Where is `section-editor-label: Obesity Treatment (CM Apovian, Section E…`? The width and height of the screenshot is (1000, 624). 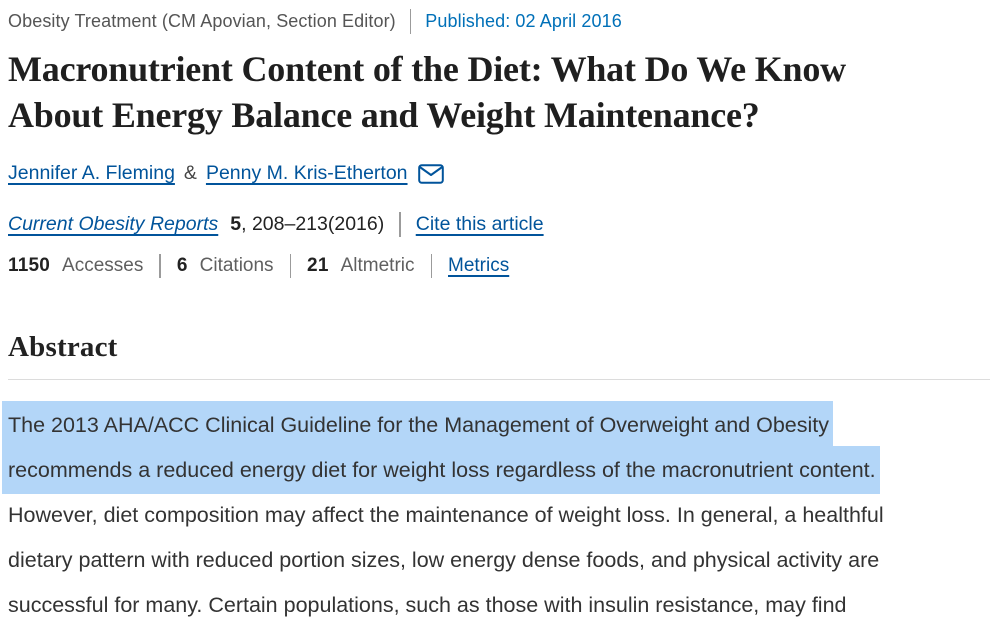 section-editor-label: Obesity Treatment (CM Apovian, Section E… is located at coordinates (202, 20).